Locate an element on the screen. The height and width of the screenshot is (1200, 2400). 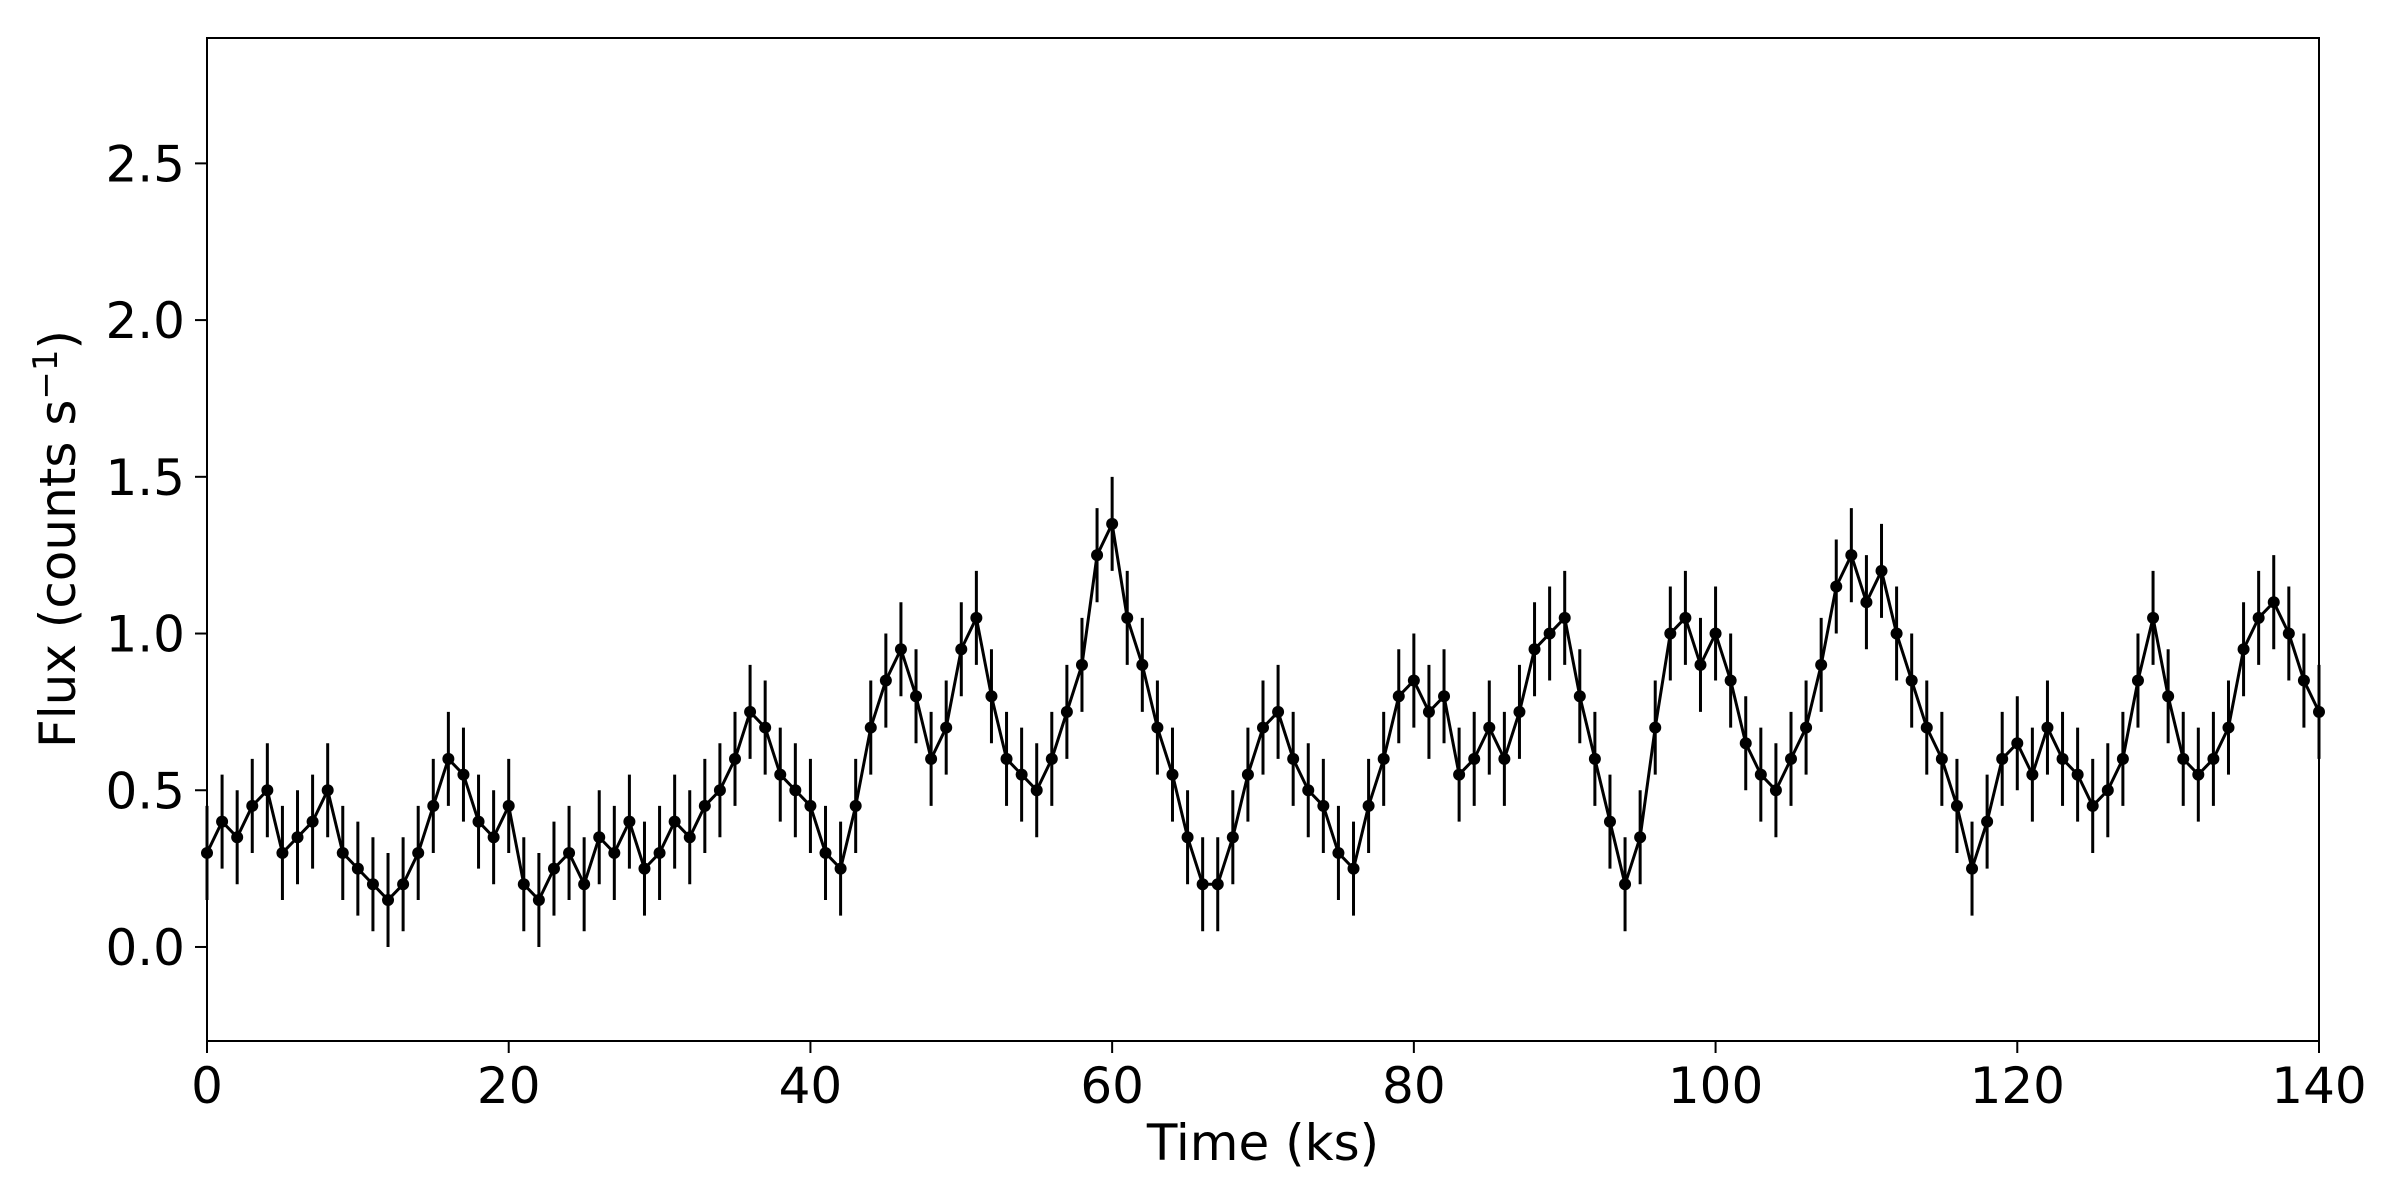
y-axis-label: Flux (counts s−1) is located at coordinates (56, 539).